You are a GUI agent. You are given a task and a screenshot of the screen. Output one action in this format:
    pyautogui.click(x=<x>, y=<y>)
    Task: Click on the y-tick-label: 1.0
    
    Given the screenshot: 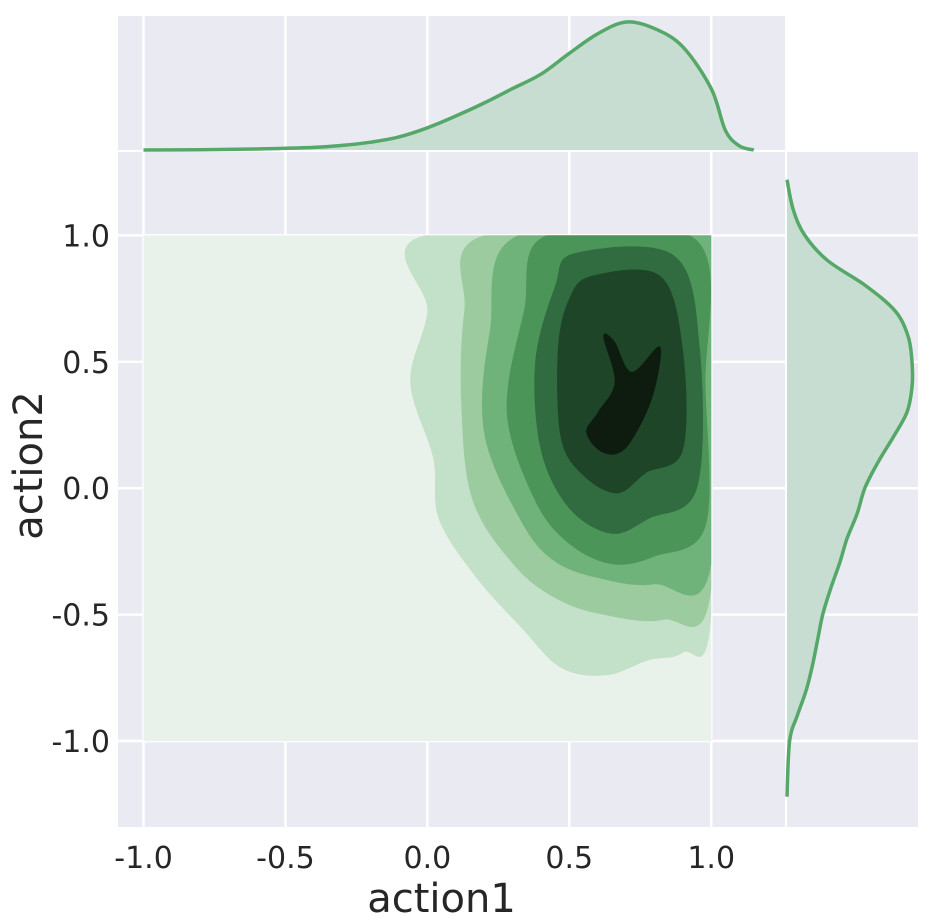 What is the action you would take?
    pyautogui.click(x=86, y=236)
    